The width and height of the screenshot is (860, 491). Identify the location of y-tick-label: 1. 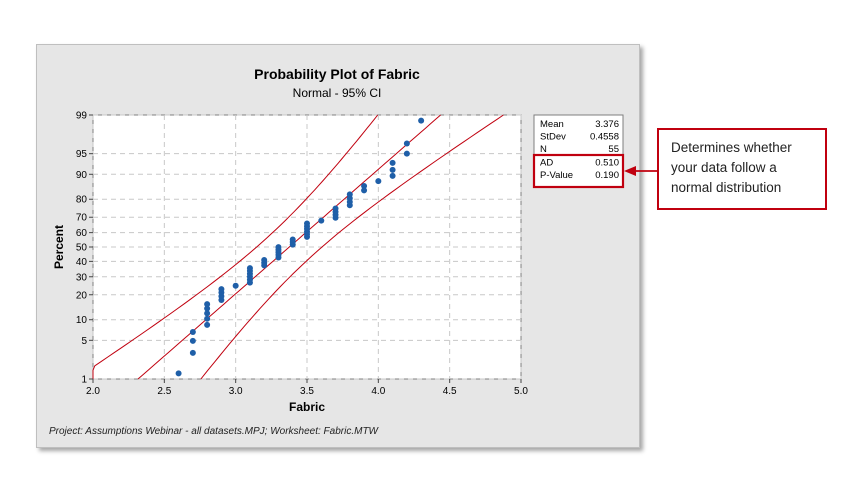
(84, 380).